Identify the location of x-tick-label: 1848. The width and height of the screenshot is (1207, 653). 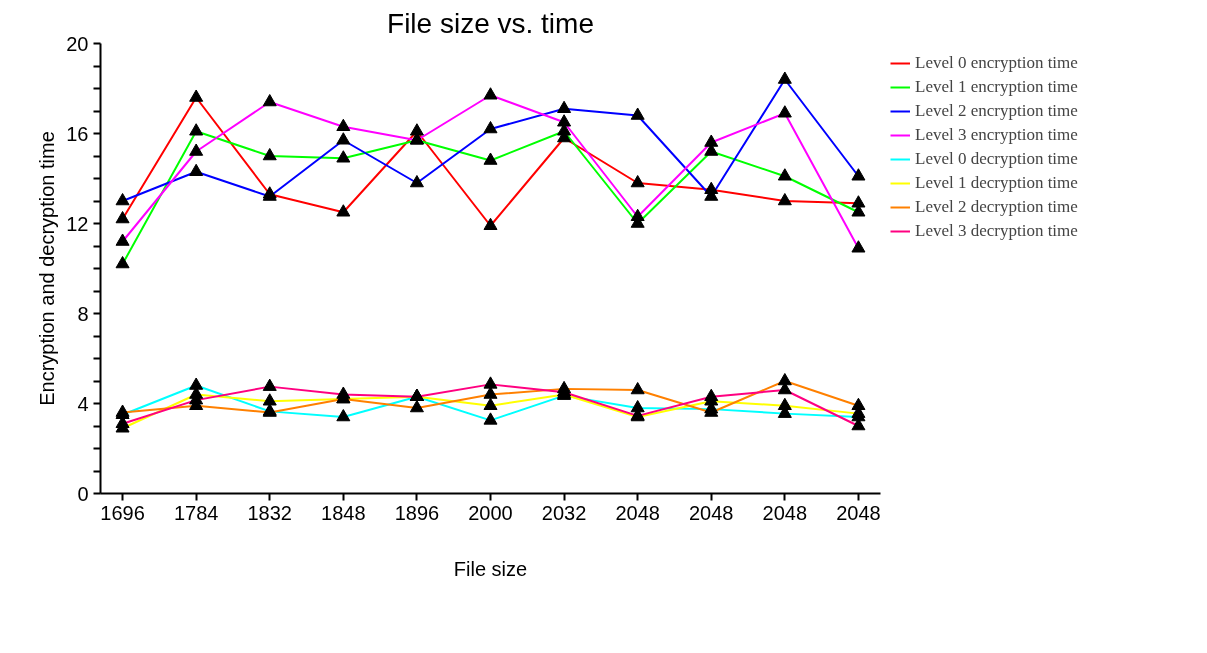
(343, 512).